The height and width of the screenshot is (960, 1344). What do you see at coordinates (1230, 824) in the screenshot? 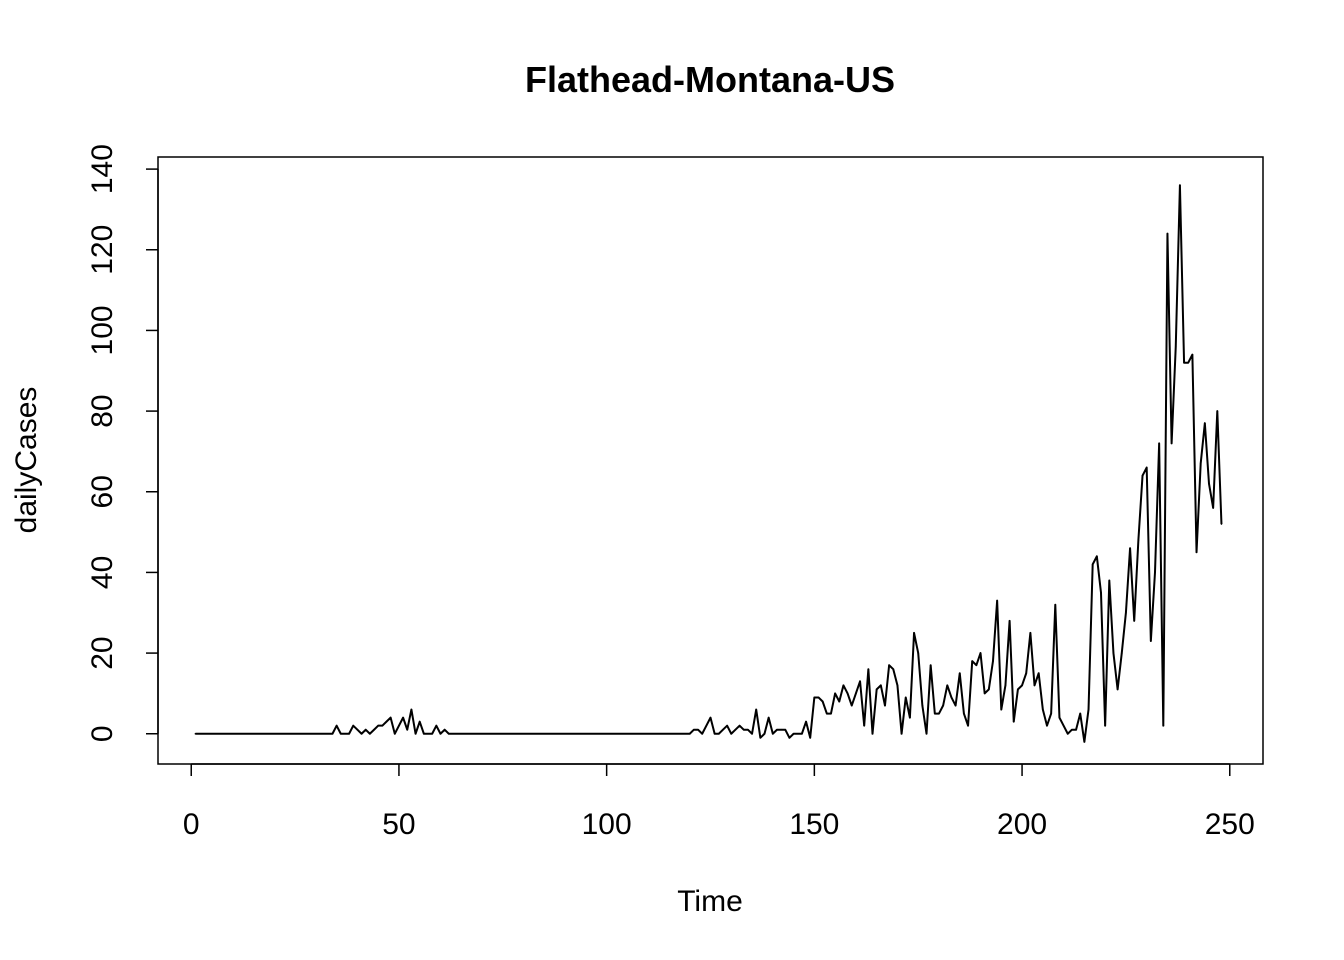
I see `x-tick-label: 250` at bounding box center [1230, 824].